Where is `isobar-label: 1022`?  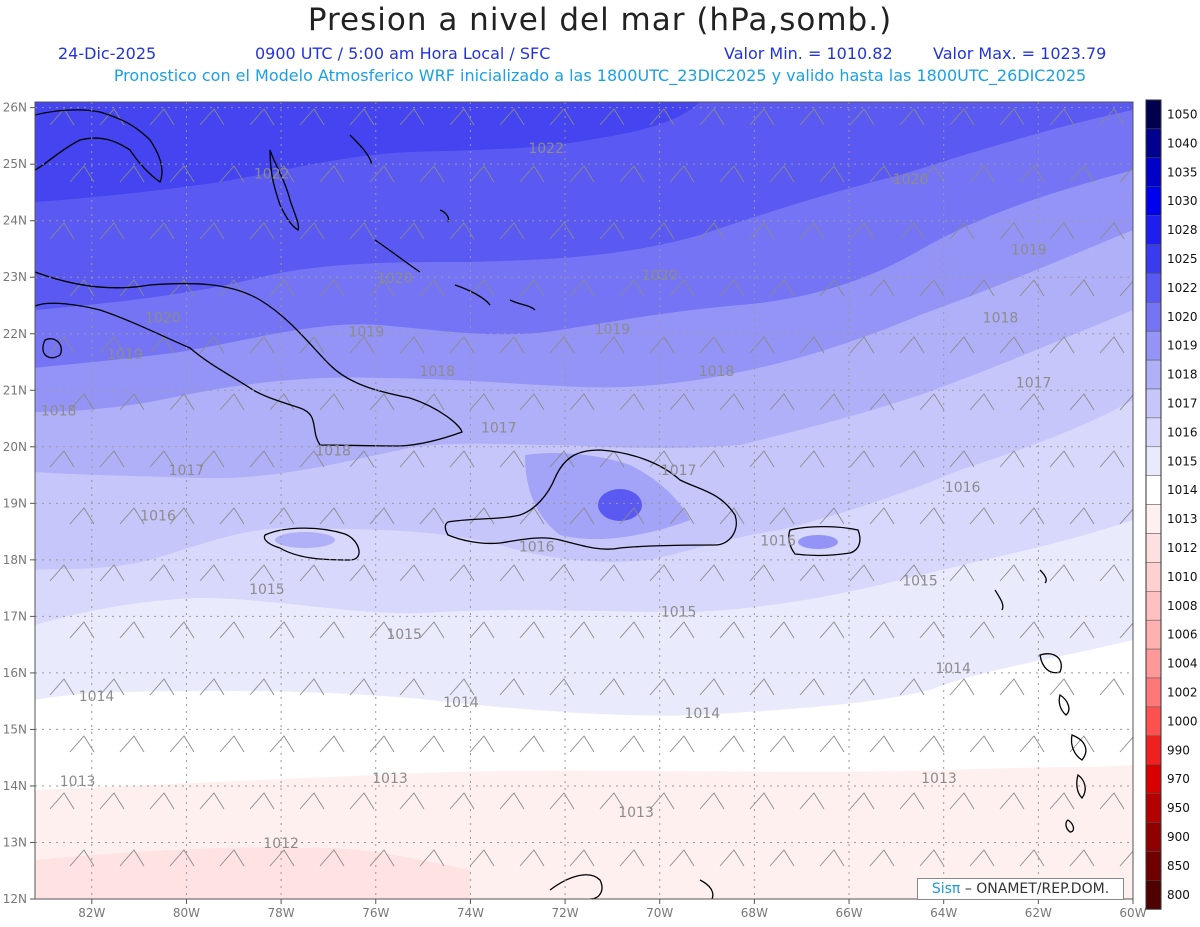 isobar-label: 1022 is located at coordinates (272, 174).